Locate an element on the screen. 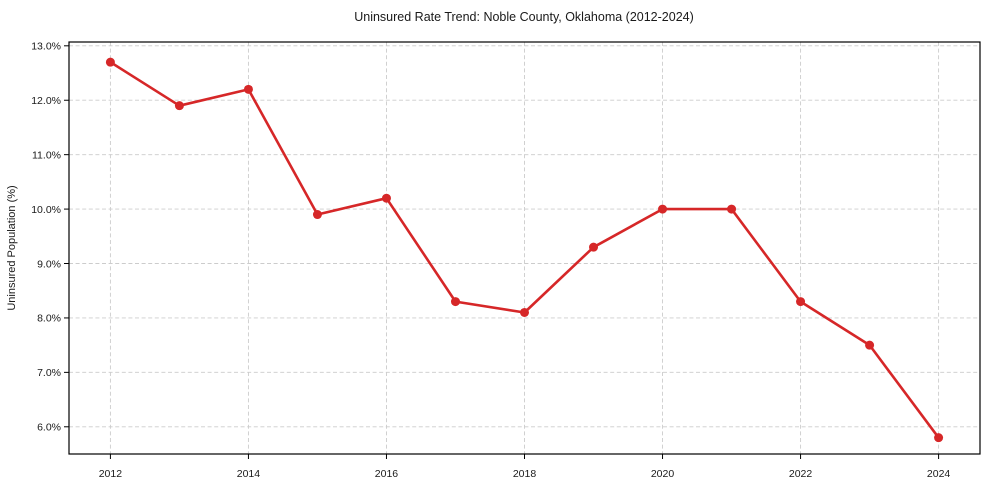 The width and height of the screenshot is (989, 490). x-tick-label: 2022 is located at coordinates (801, 474).